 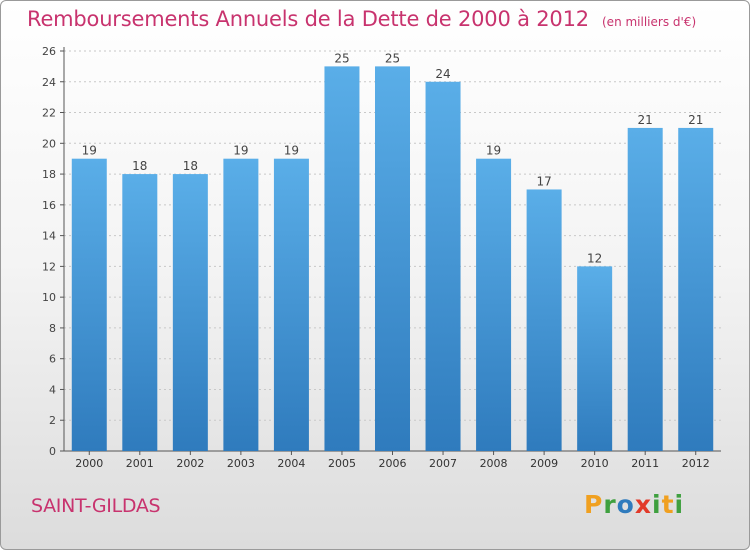 What do you see at coordinates (49, 82) in the screenshot?
I see `y-tick-label: 24` at bounding box center [49, 82].